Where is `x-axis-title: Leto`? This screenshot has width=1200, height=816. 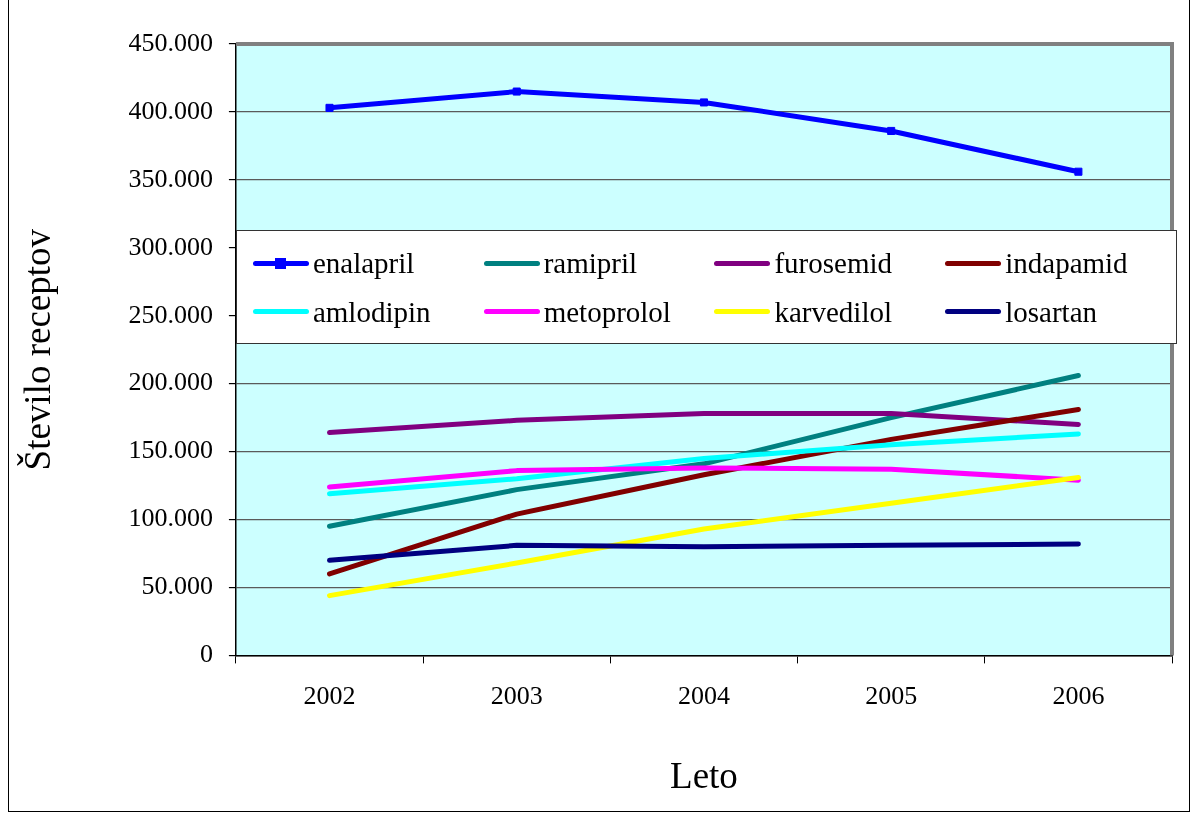
x-axis-title: Leto is located at coordinates (704, 775).